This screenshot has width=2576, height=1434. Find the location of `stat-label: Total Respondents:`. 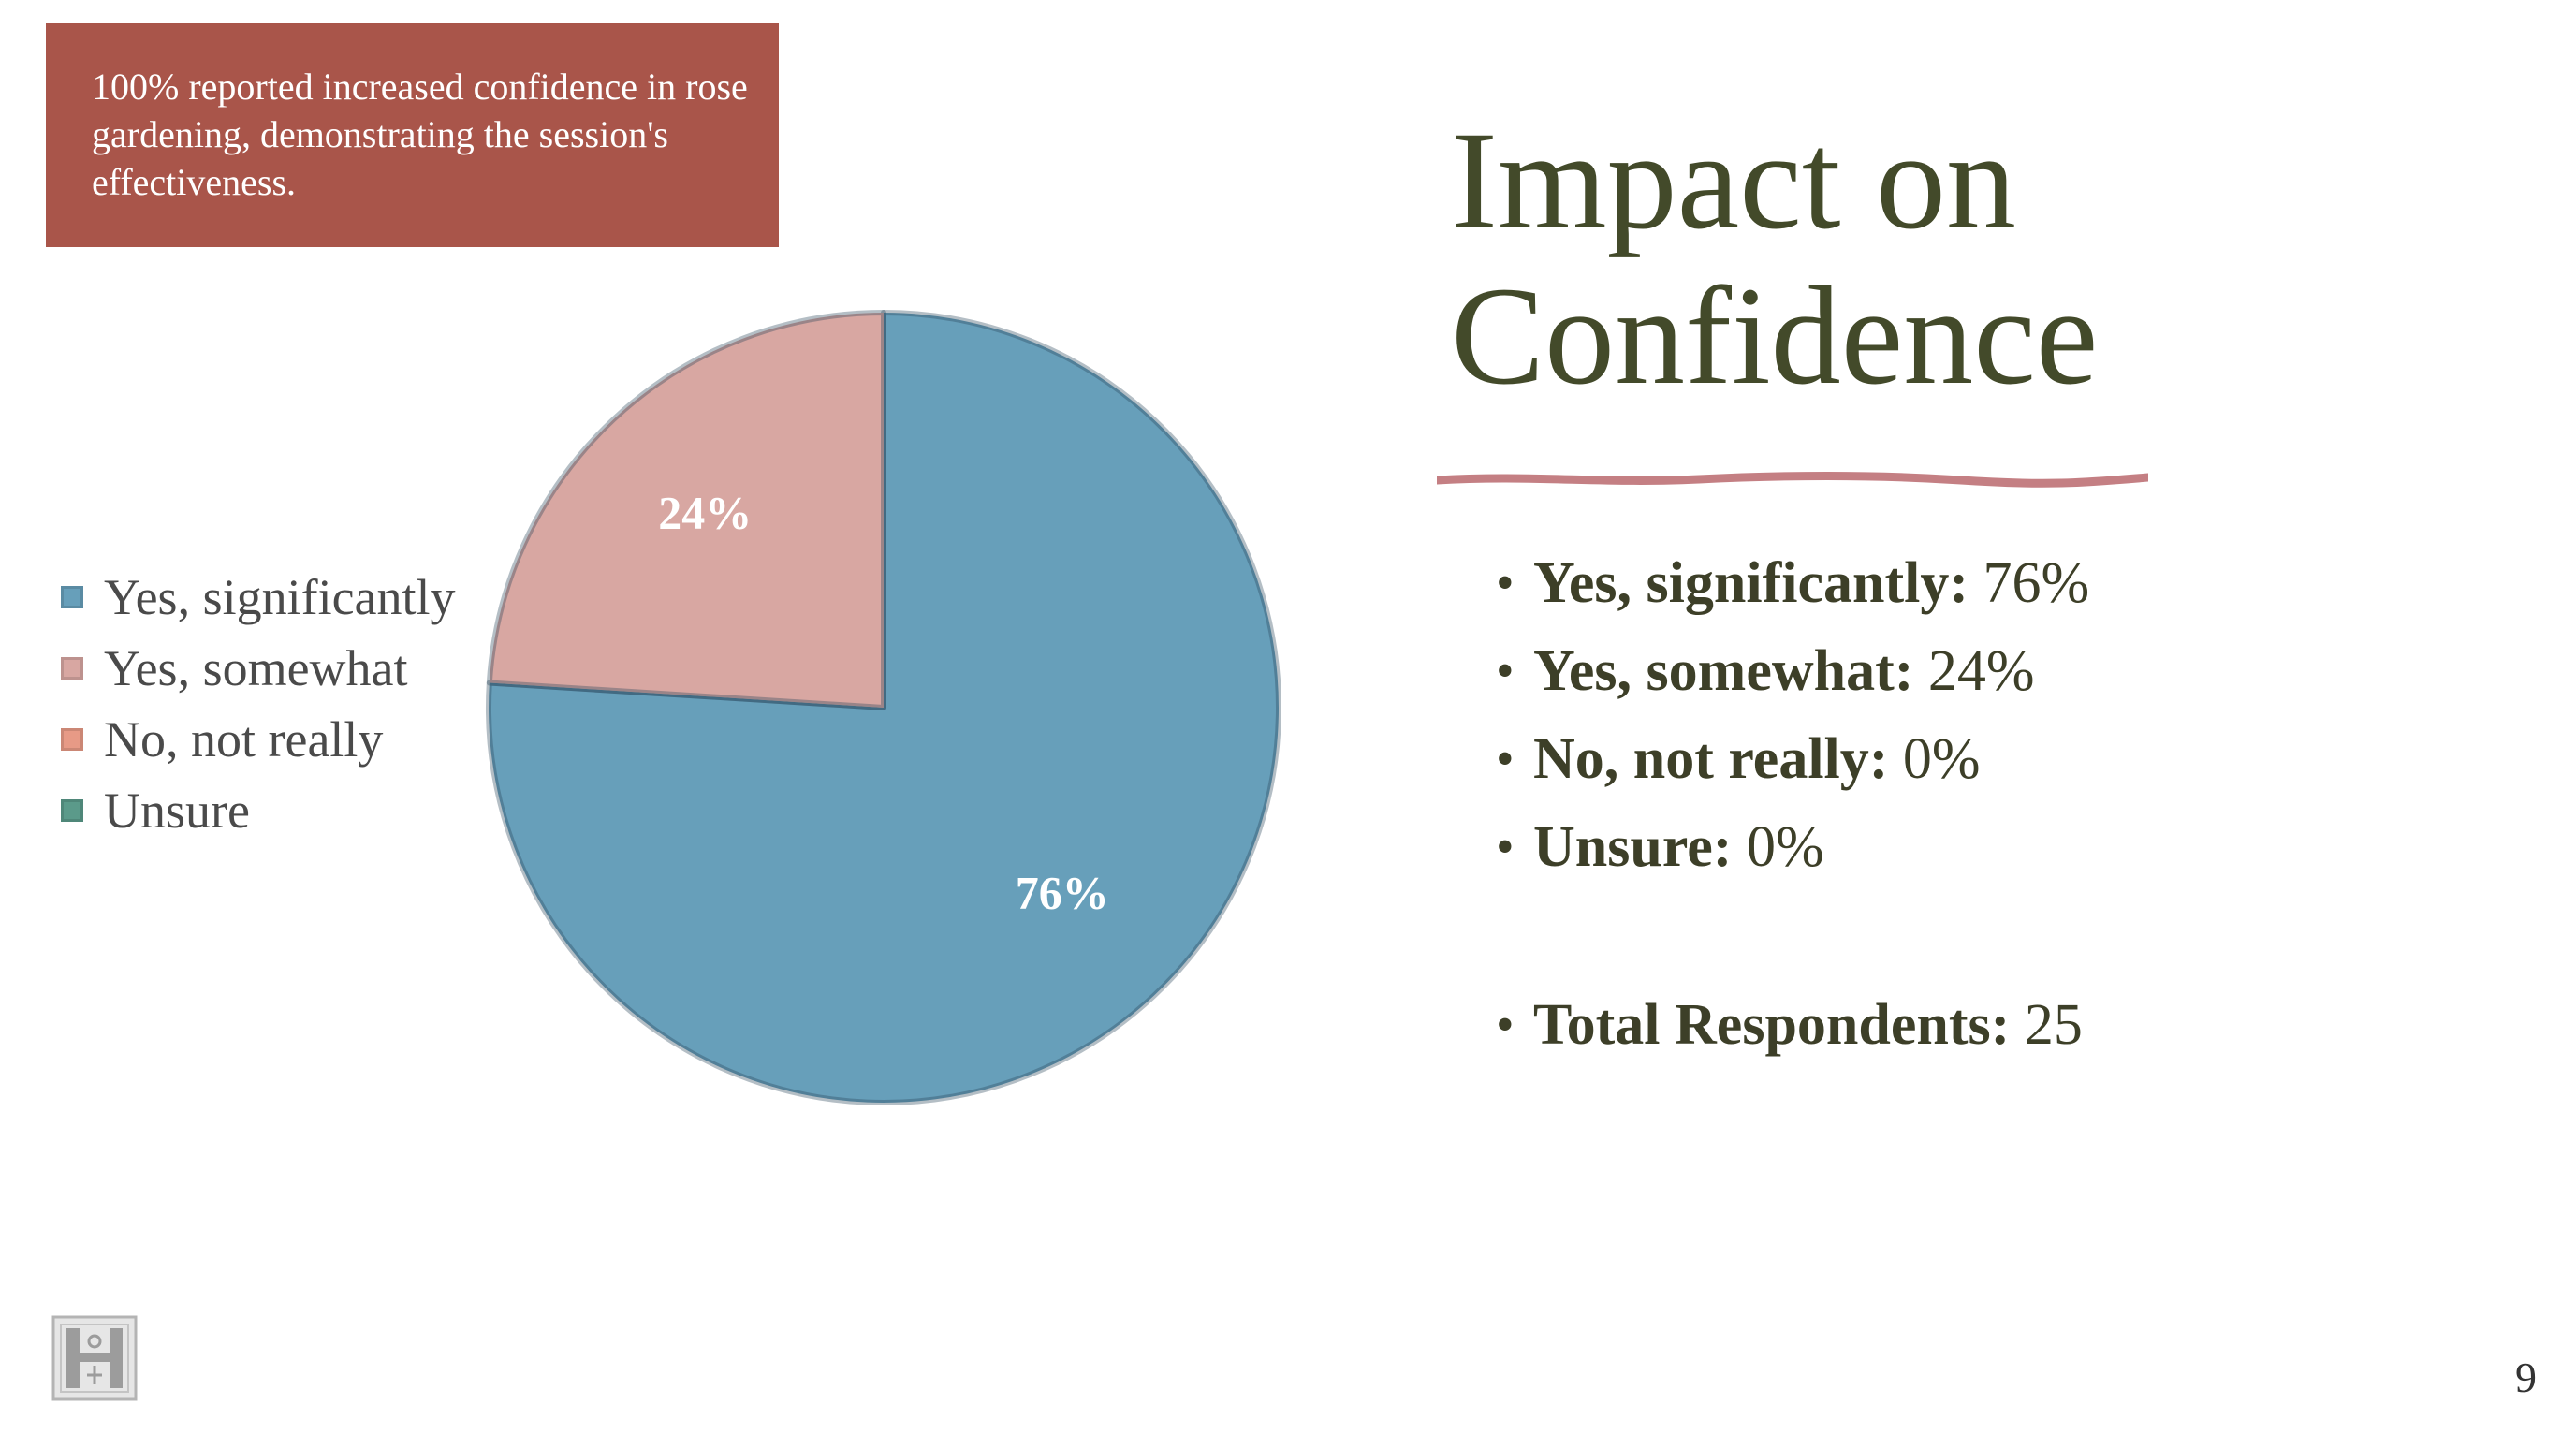

stat-label: Total Respondents: is located at coordinates (1772, 1025).